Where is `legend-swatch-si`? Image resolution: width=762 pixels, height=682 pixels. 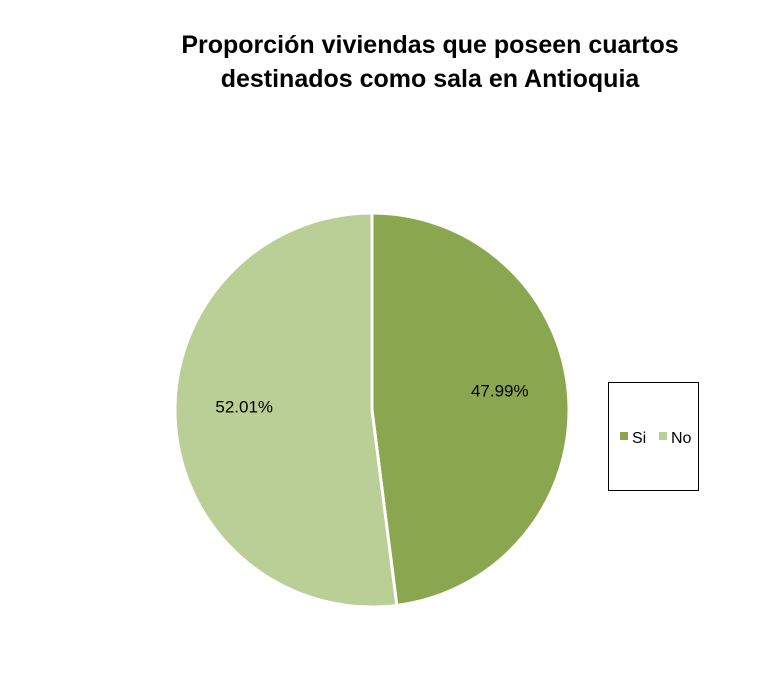 legend-swatch-si is located at coordinates (624, 436).